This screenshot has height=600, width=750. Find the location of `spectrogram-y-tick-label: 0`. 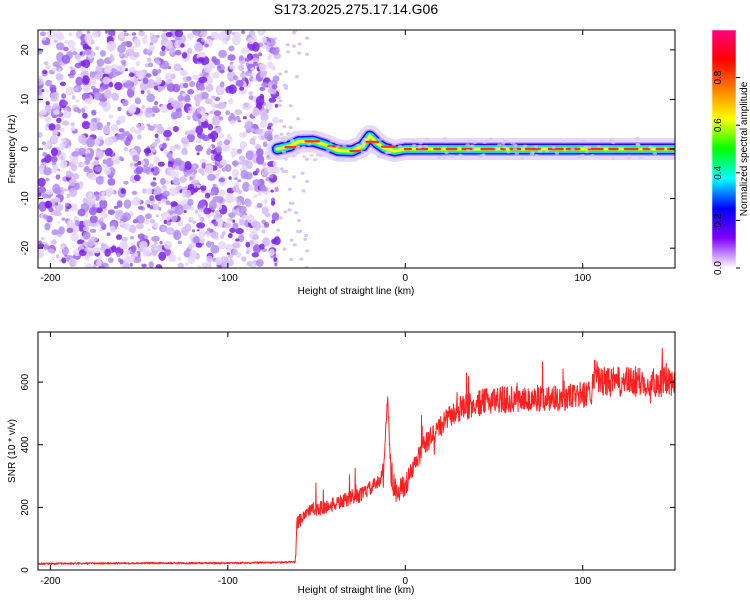

spectrogram-y-tick-label: 0 is located at coordinates (25, 149).